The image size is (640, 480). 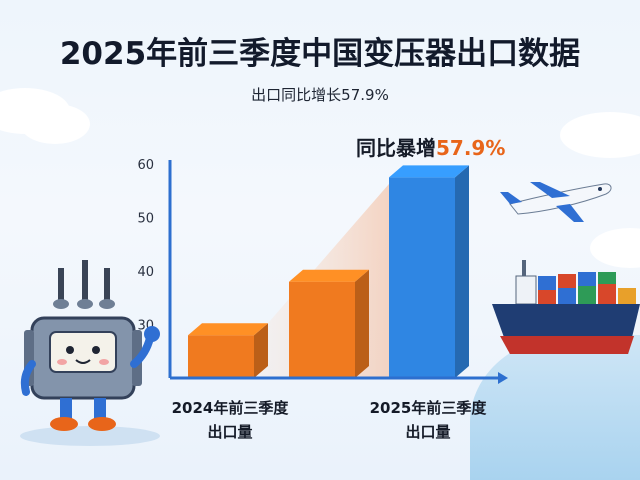 I want to click on x-tick-label-2025: 2025年前三季度 出口量, so click(x=428, y=420).